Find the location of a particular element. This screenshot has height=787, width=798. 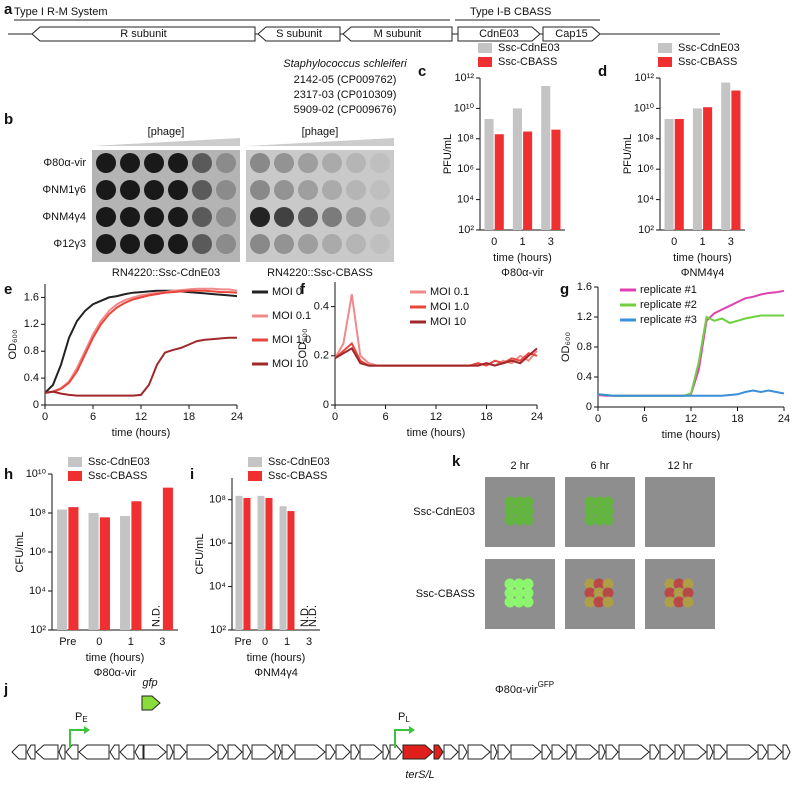

panel-letter: j is located at coordinates (5, 689).